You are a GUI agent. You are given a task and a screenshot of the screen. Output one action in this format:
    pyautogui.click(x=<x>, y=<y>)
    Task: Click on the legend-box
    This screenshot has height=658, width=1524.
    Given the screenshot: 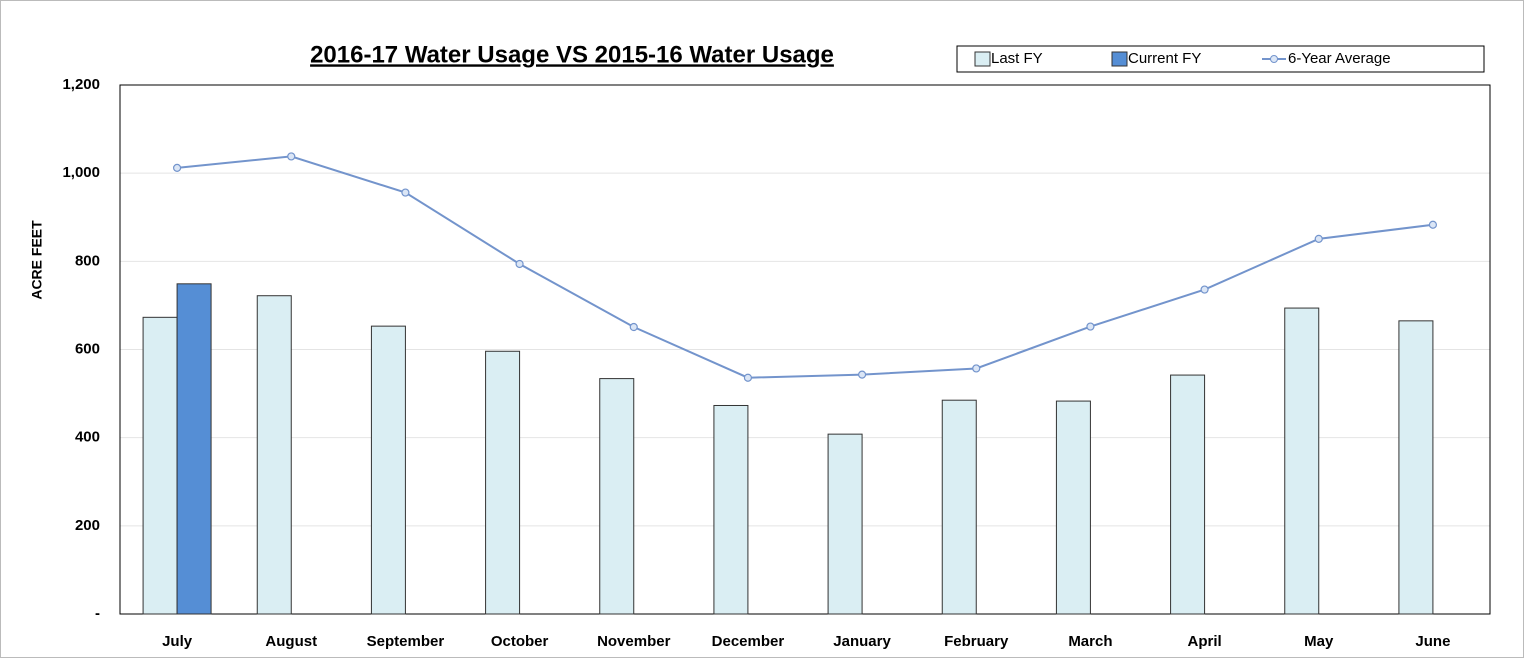 What is the action you would take?
    pyautogui.click(x=1220, y=59)
    